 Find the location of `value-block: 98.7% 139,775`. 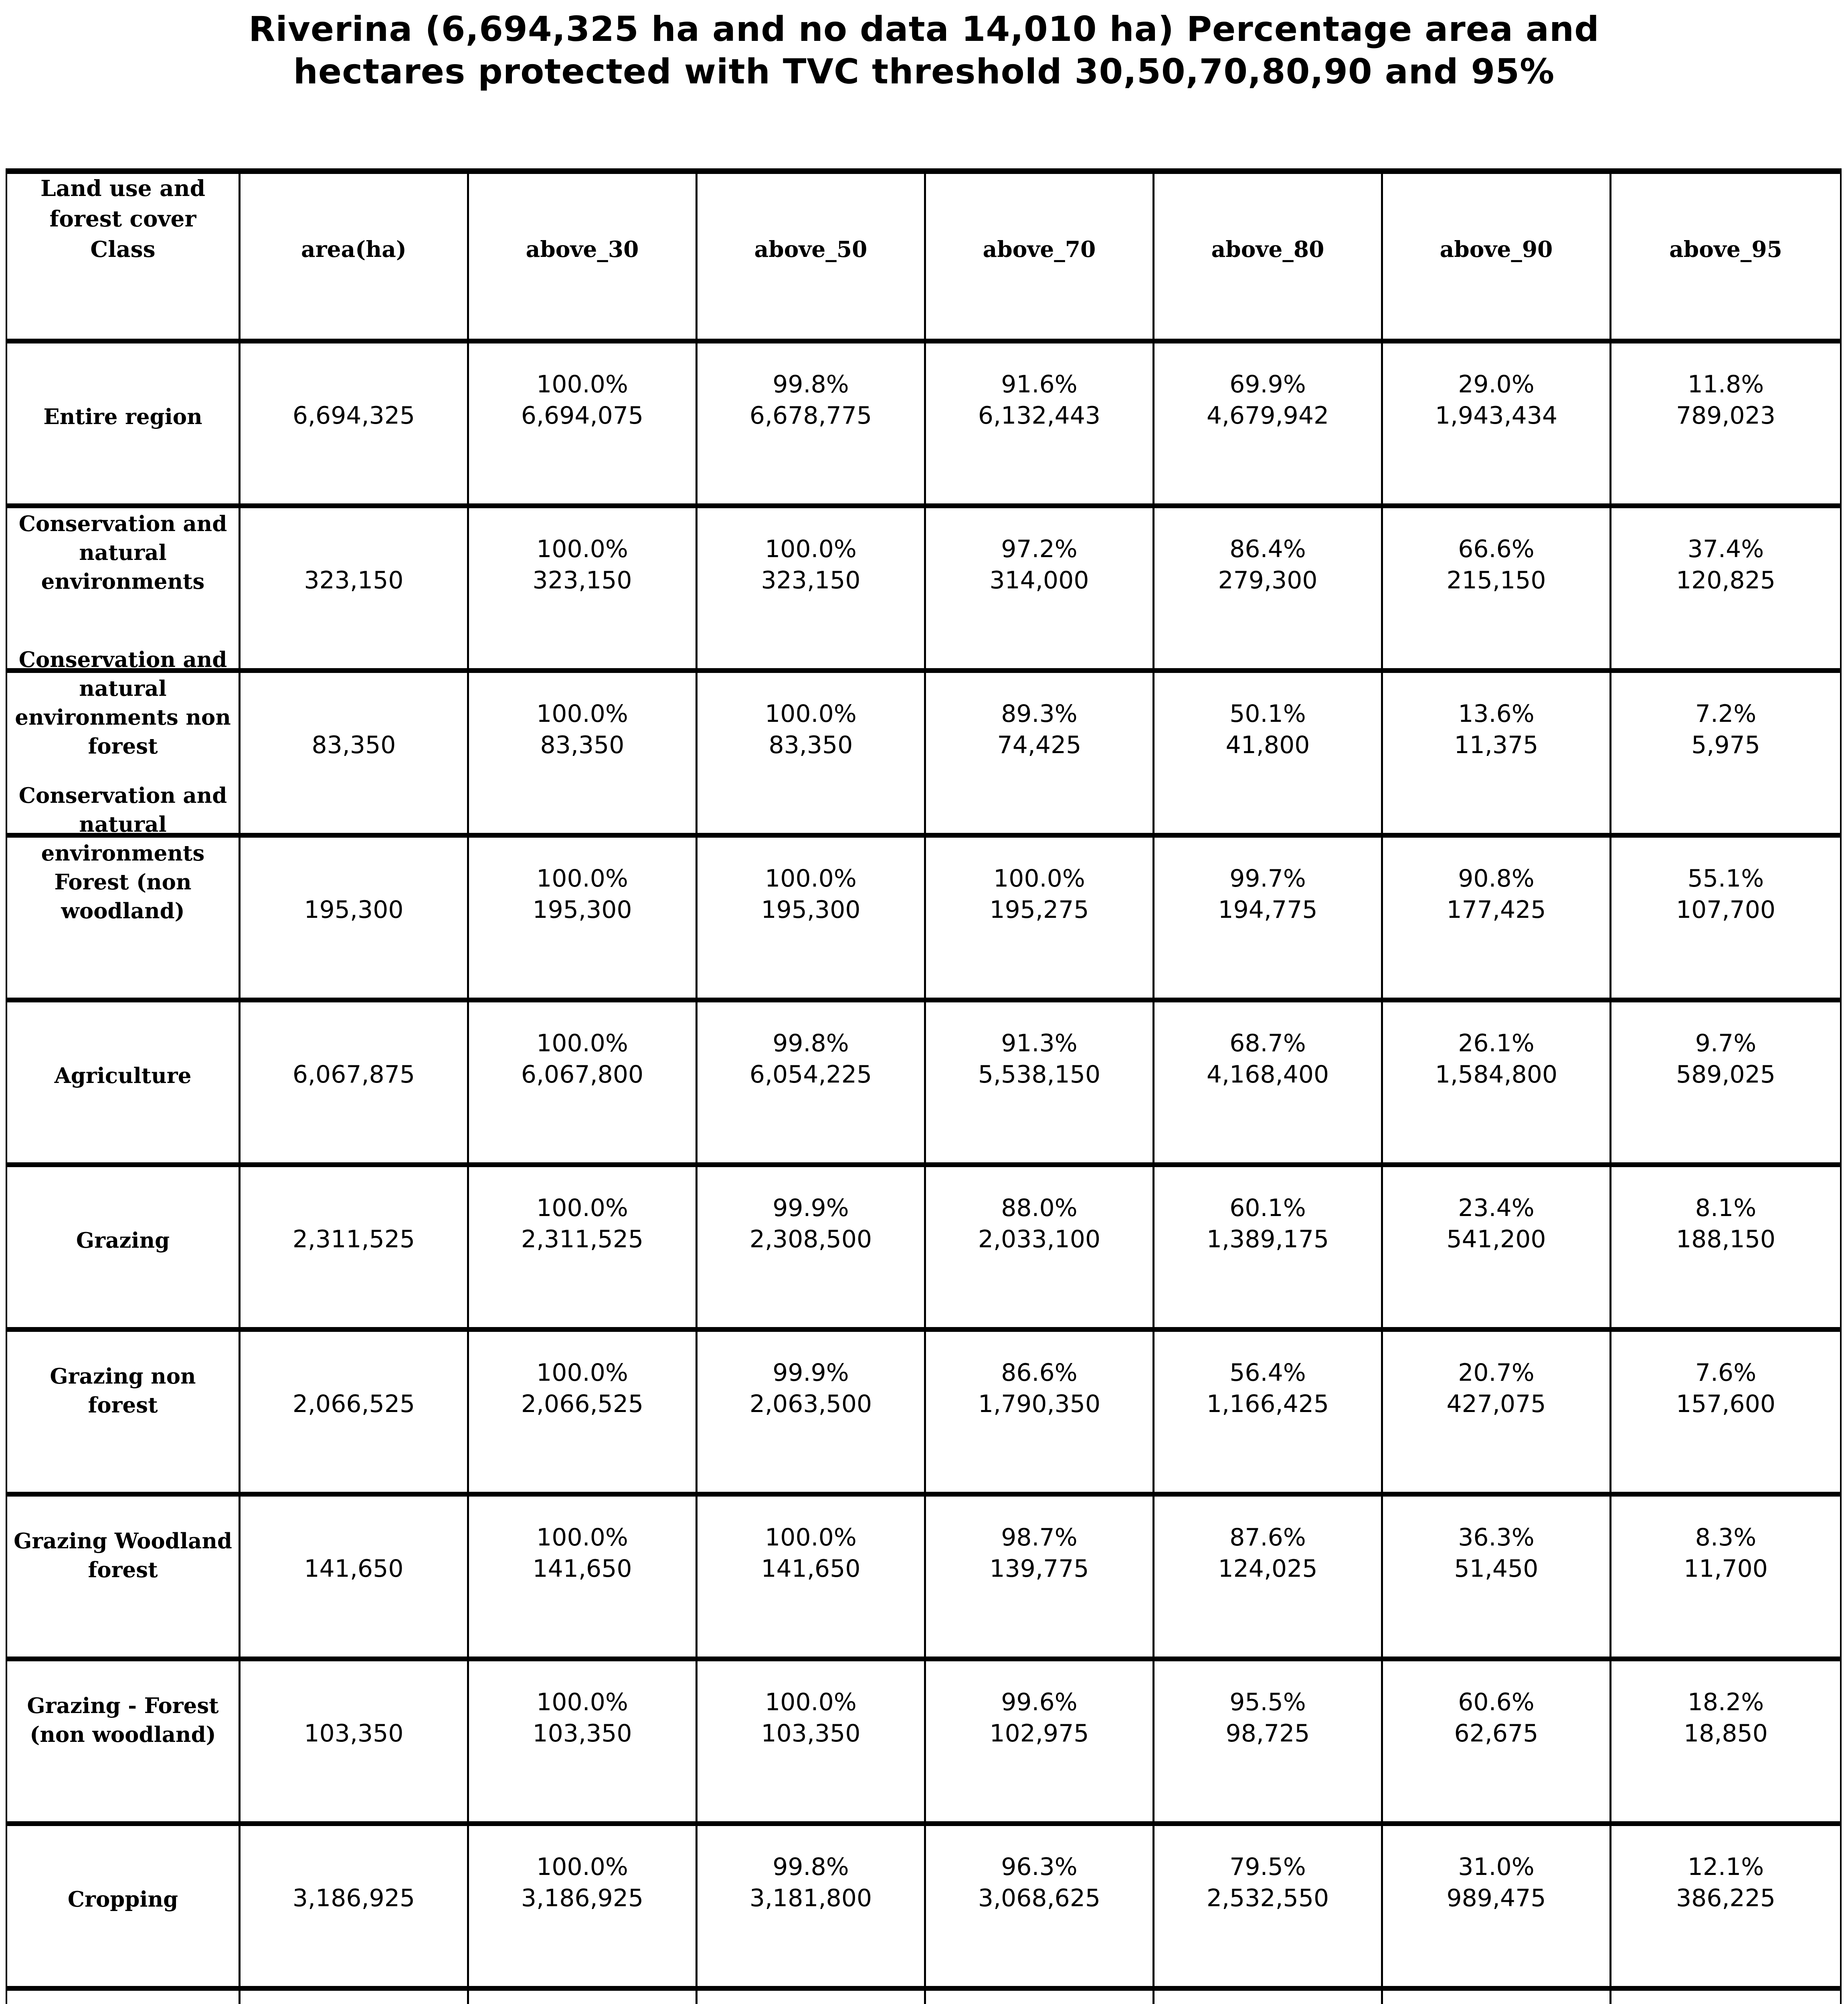

value-block: 98.7% 139,775 is located at coordinates (1039, 1553).